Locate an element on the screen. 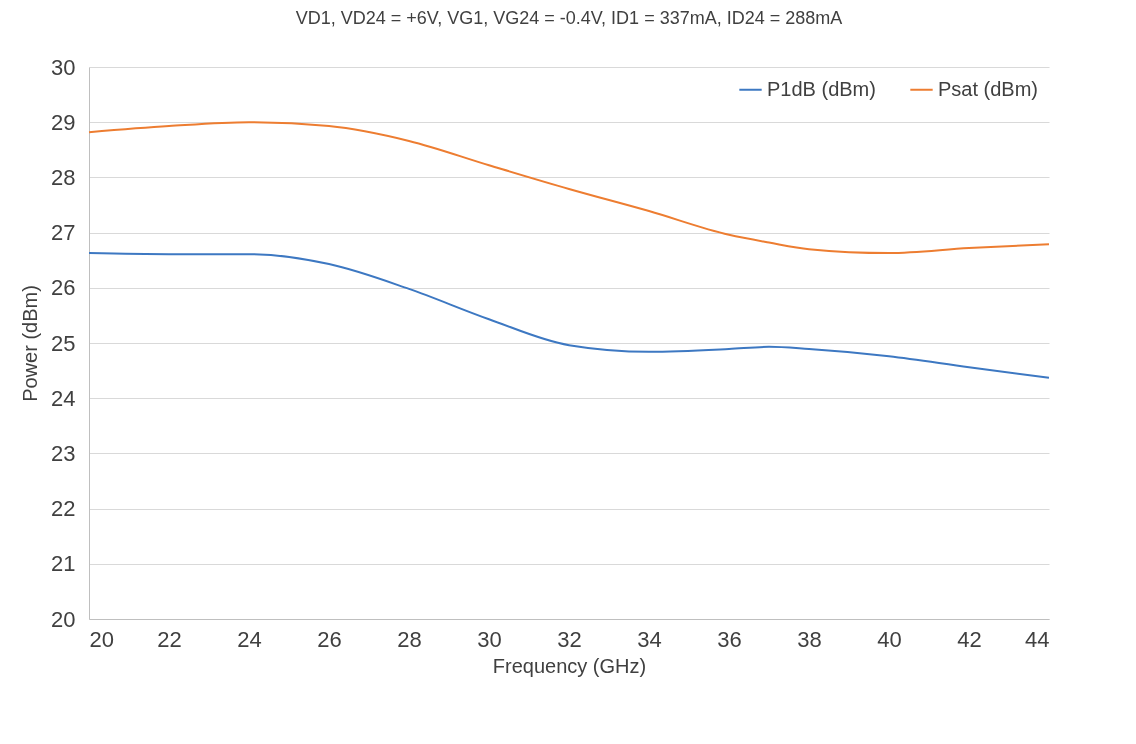 The height and width of the screenshot is (744, 1136). x-axis-title: Frequency (GHz) is located at coordinates (569, 665).